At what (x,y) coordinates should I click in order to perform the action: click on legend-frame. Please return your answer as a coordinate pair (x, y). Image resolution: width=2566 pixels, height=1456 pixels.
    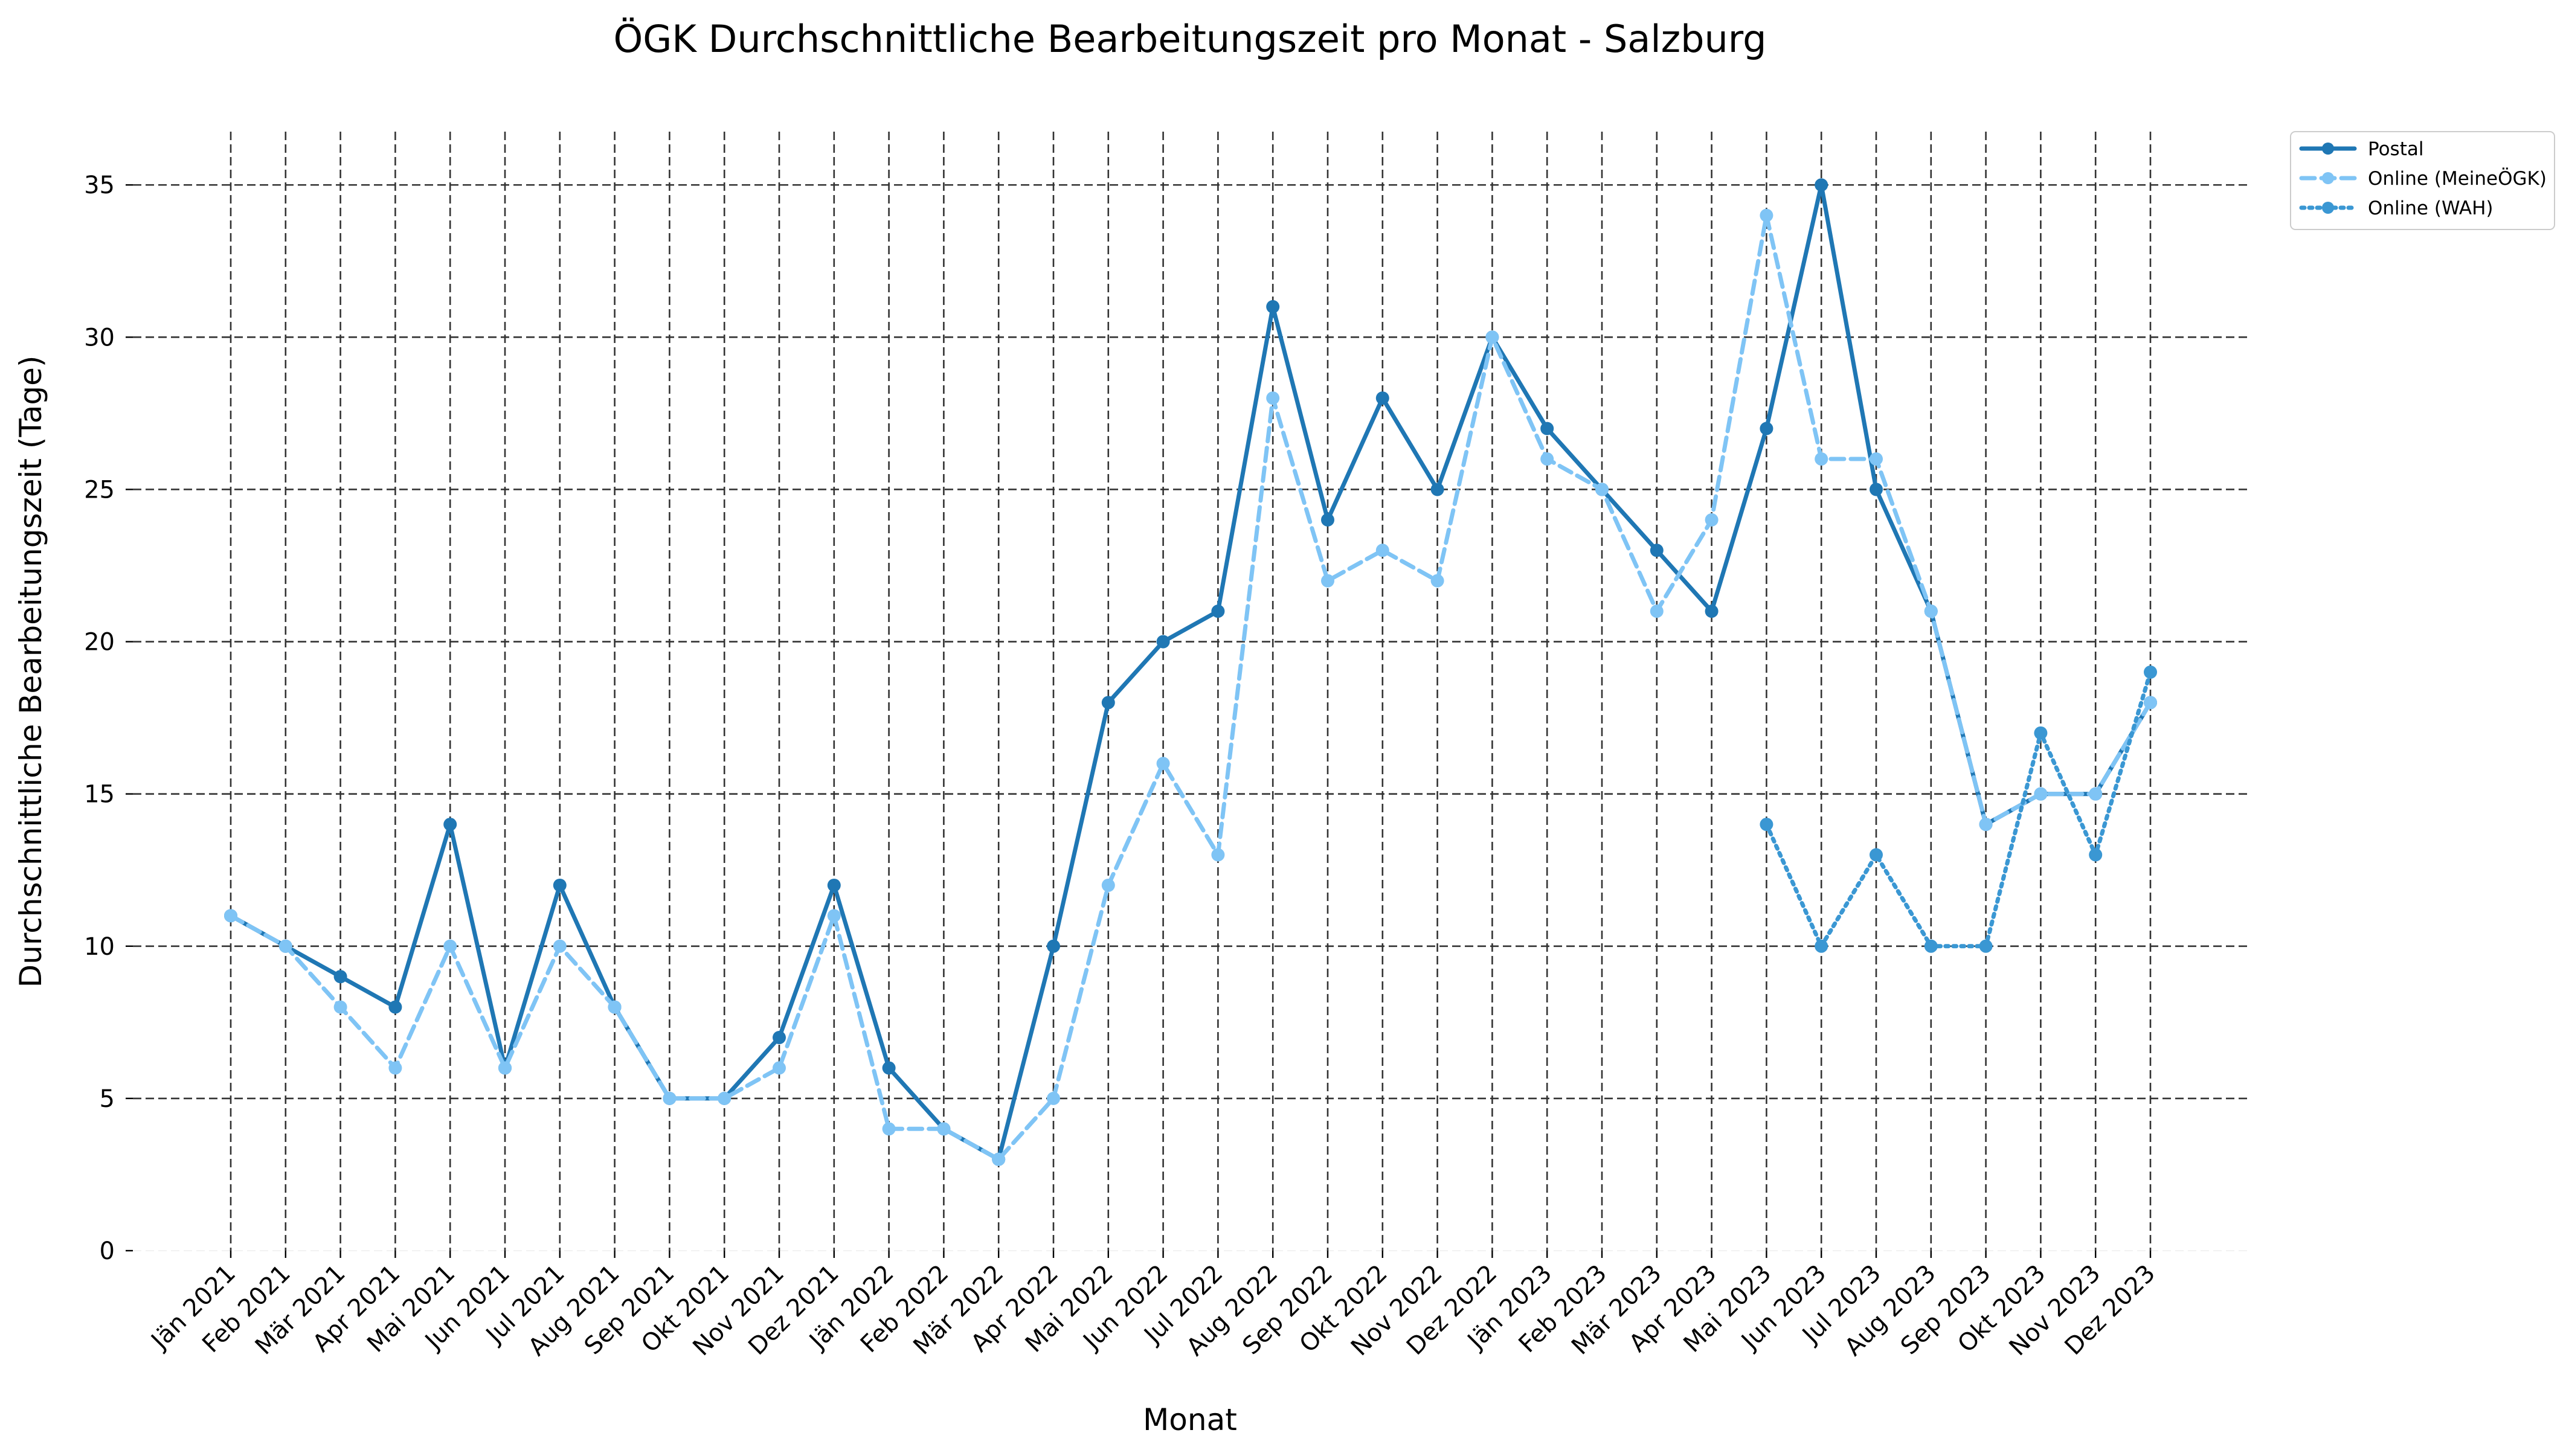
    Looking at the image, I should click on (2422, 180).